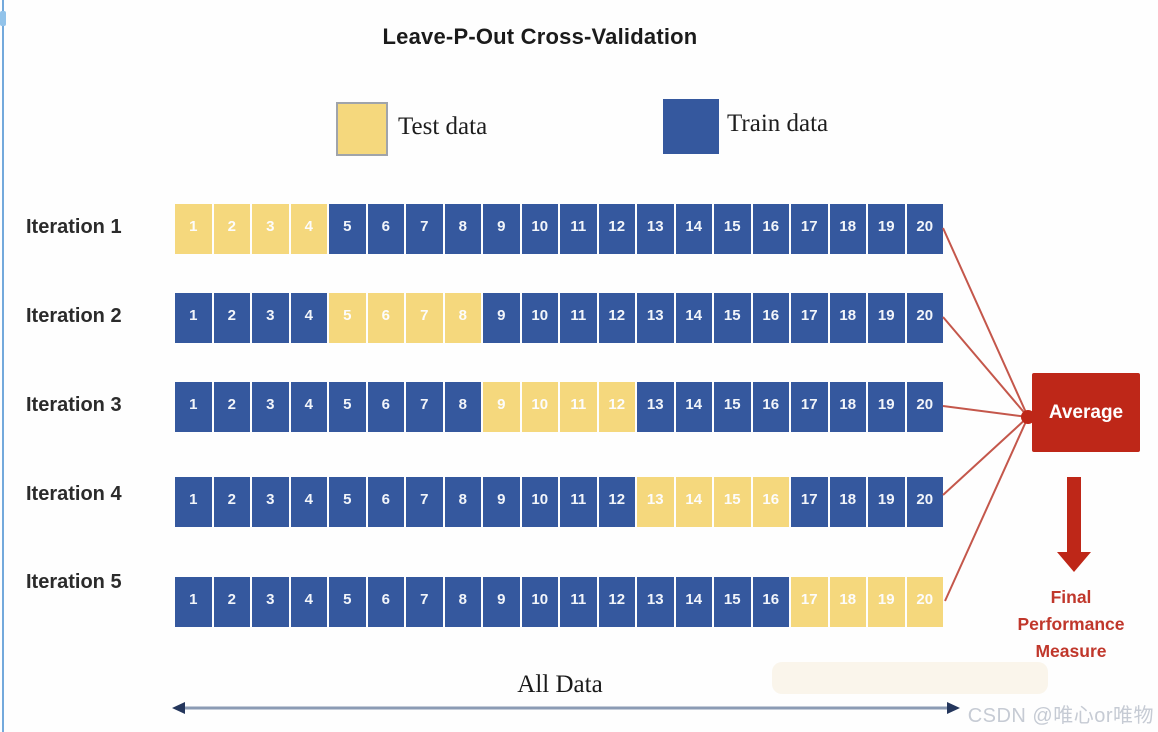 The height and width of the screenshot is (732, 1158). Describe the element at coordinates (74, 494) in the screenshot. I see `iteration-label-4: Iteration 4` at that location.